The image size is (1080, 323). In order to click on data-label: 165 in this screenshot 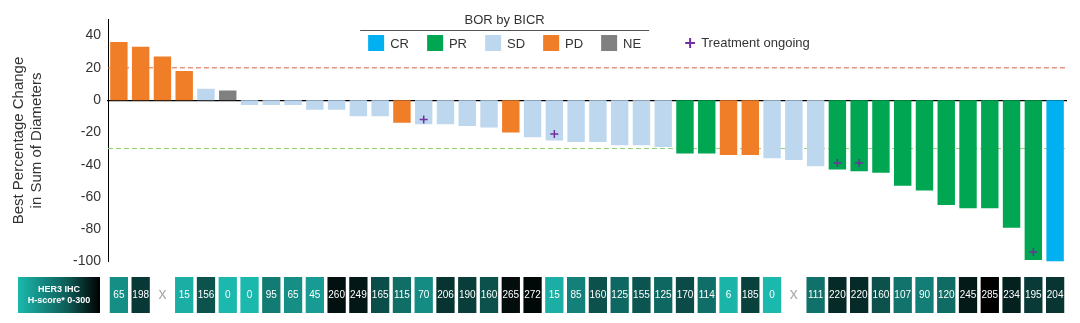, I will do `click(380, 294)`.